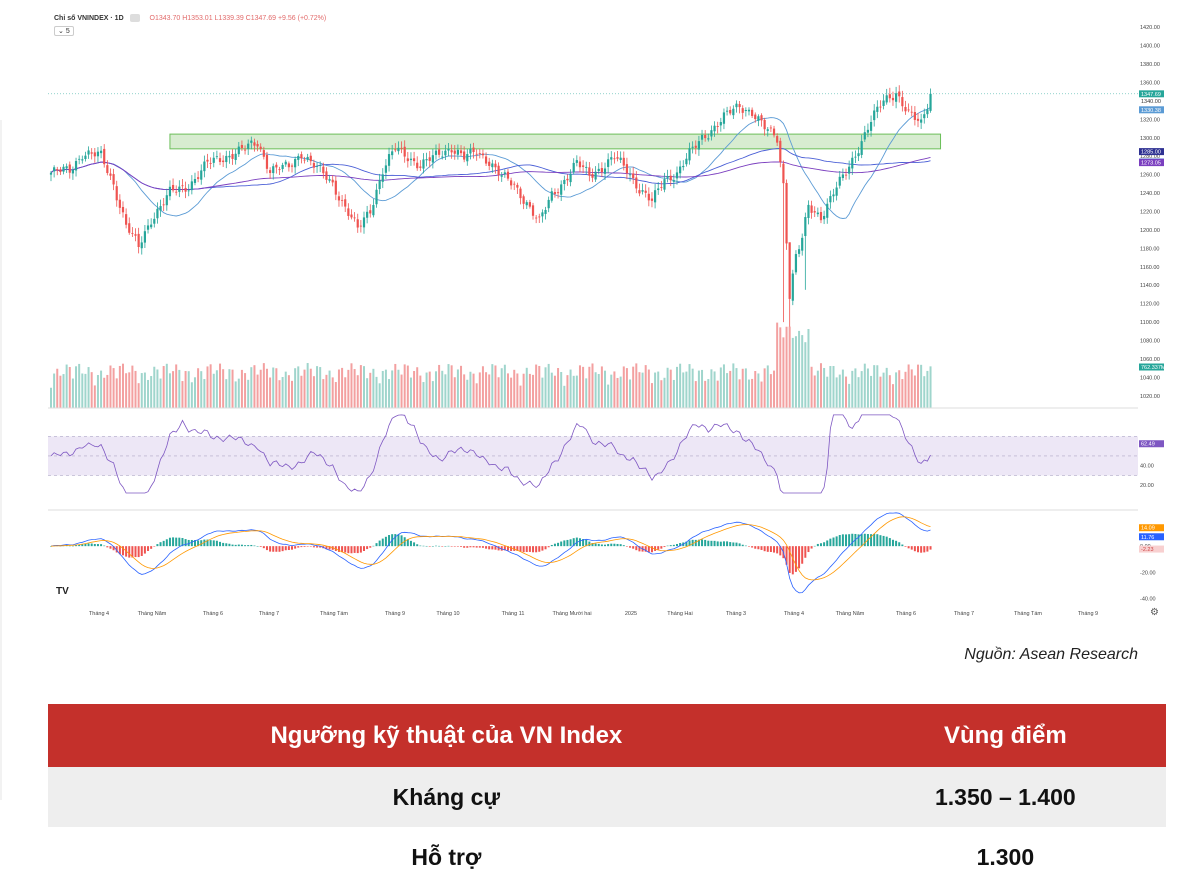 Image resolution: width=1200 pixels, height=887 pixels. I want to click on time-tick-label: Tháng Năm, so click(850, 614).